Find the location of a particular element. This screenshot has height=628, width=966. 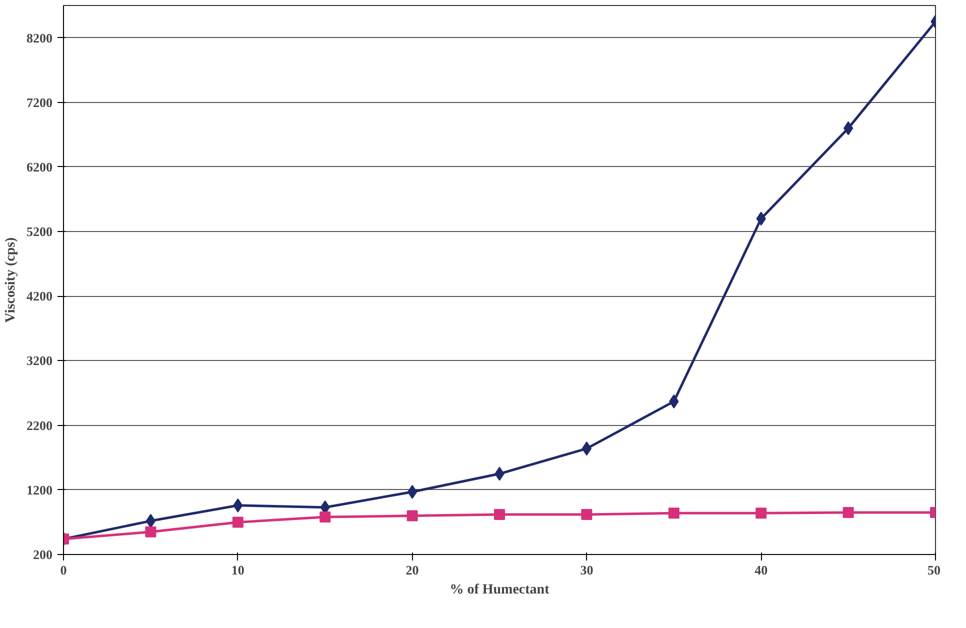

y-tick-label: 3200 is located at coordinates (39, 360).